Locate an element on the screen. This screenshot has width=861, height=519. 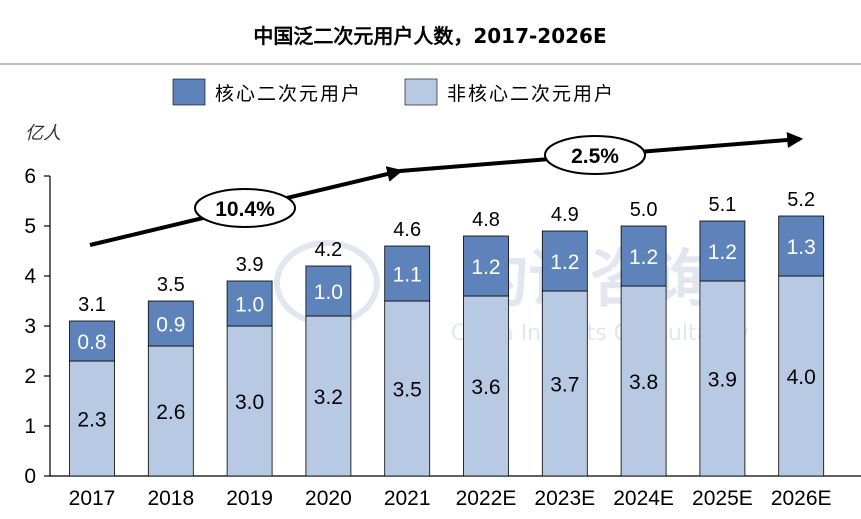
label-total: 4.9 is located at coordinates (565, 215).